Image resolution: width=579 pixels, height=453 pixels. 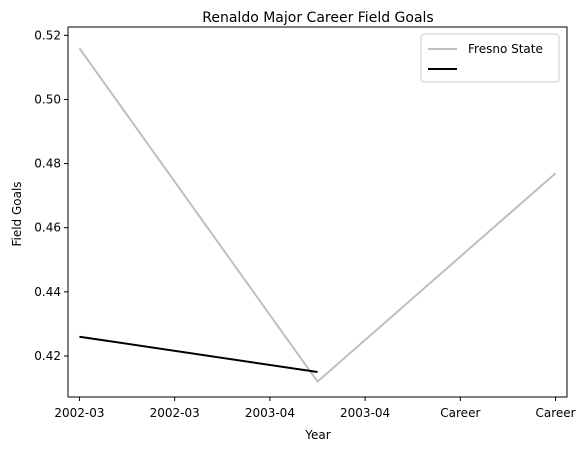 What do you see at coordinates (315, 408) in the screenshot?
I see `x-axis: 2002-03 2002-03 2003-04 2003-04 Career Career` at bounding box center [315, 408].